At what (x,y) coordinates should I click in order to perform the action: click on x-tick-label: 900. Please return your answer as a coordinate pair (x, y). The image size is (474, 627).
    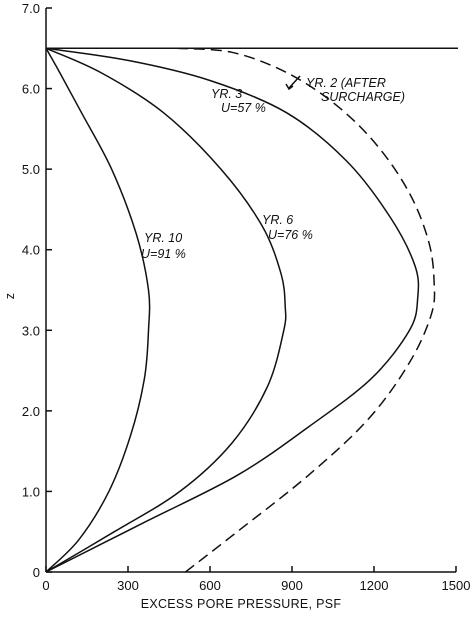
    Looking at the image, I should click on (292, 585).